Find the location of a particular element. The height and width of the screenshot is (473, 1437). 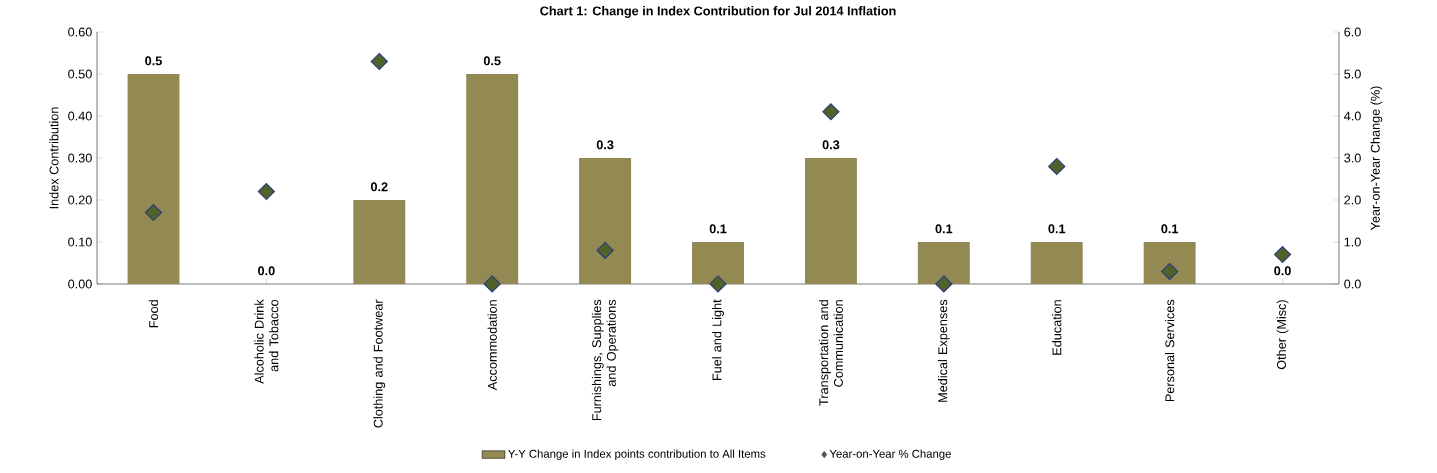

x-tick-label: Other (Misc) is located at coordinates (1282, 335).